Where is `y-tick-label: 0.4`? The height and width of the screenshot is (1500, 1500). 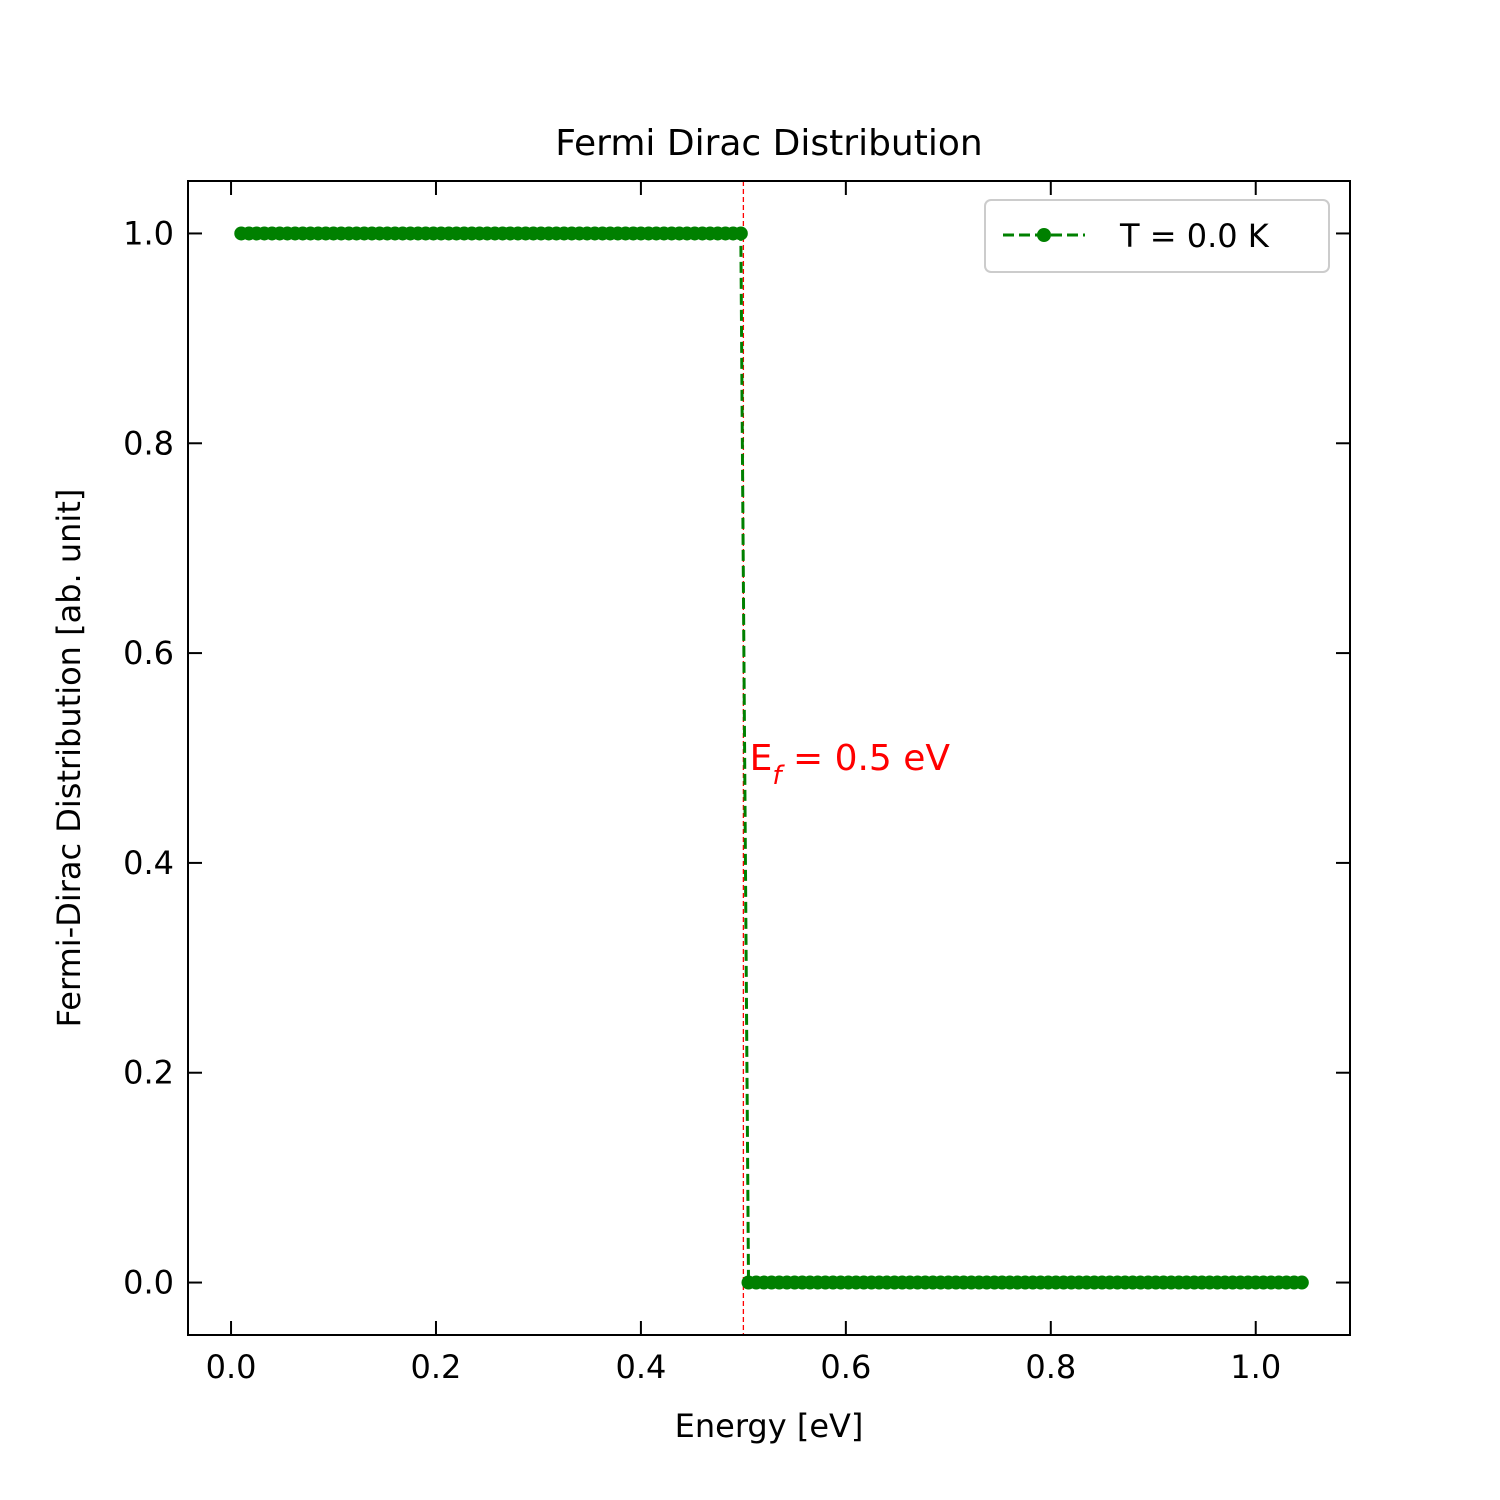
y-tick-label: 0.4 is located at coordinates (148, 863).